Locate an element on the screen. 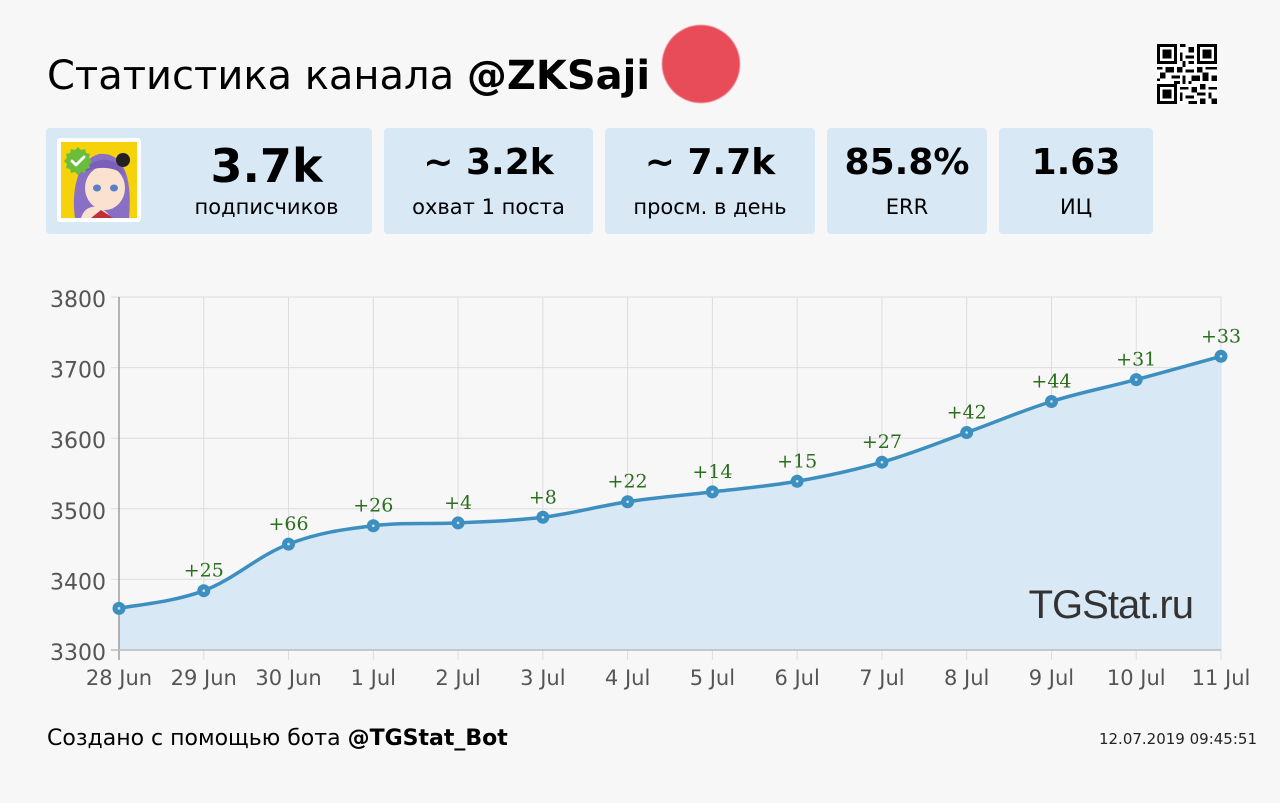  delta-label: +8 is located at coordinates (543, 497).